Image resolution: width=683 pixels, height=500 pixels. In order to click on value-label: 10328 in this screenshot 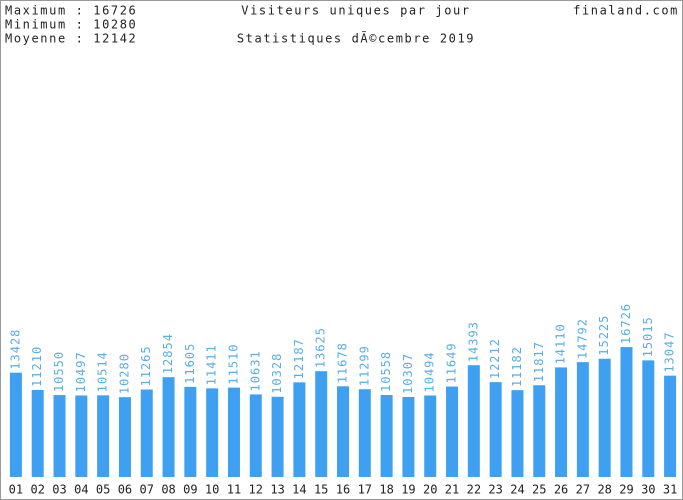, I will do `click(277, 373)`.